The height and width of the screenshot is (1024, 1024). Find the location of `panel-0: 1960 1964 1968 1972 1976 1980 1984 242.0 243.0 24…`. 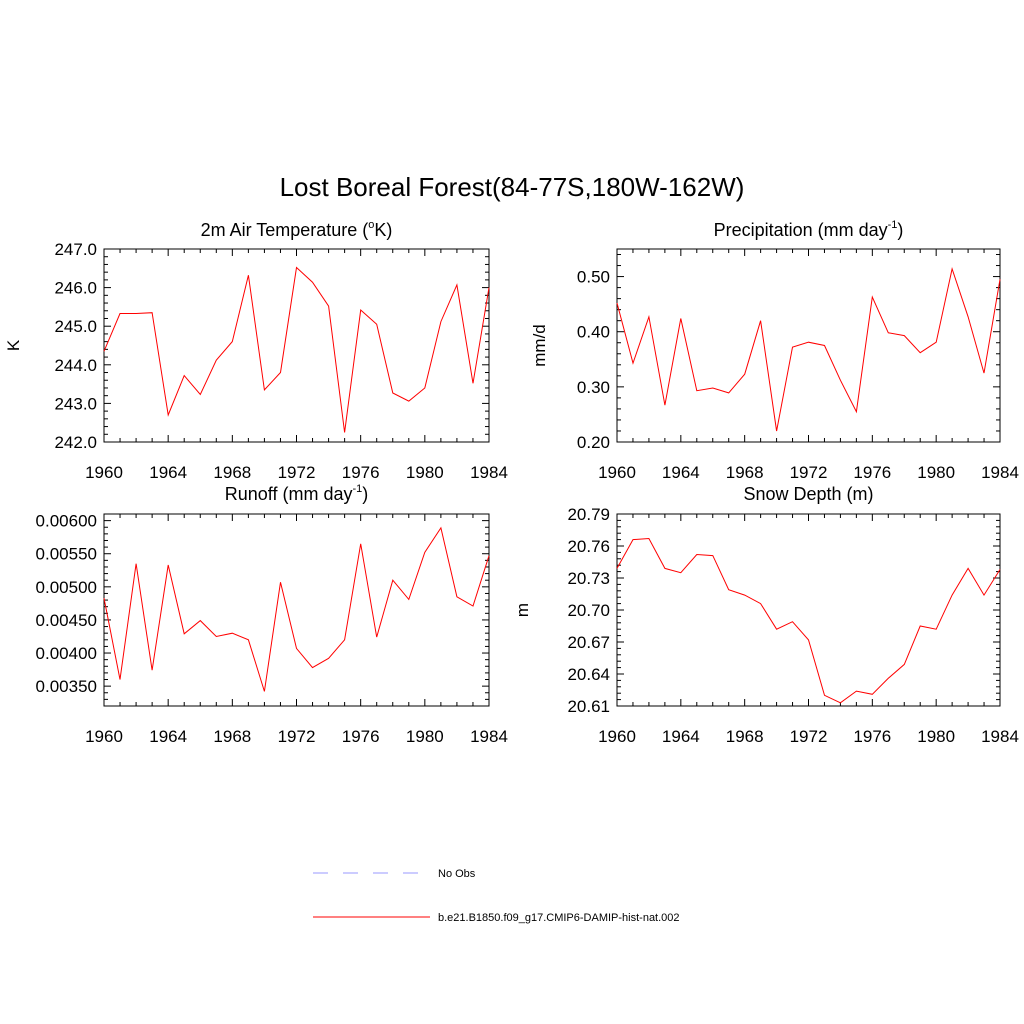

panel-0: 1960 1964 1968 1972 1976 1980 1984 242.0 243.0 24… is located at coordinates (256, 350).